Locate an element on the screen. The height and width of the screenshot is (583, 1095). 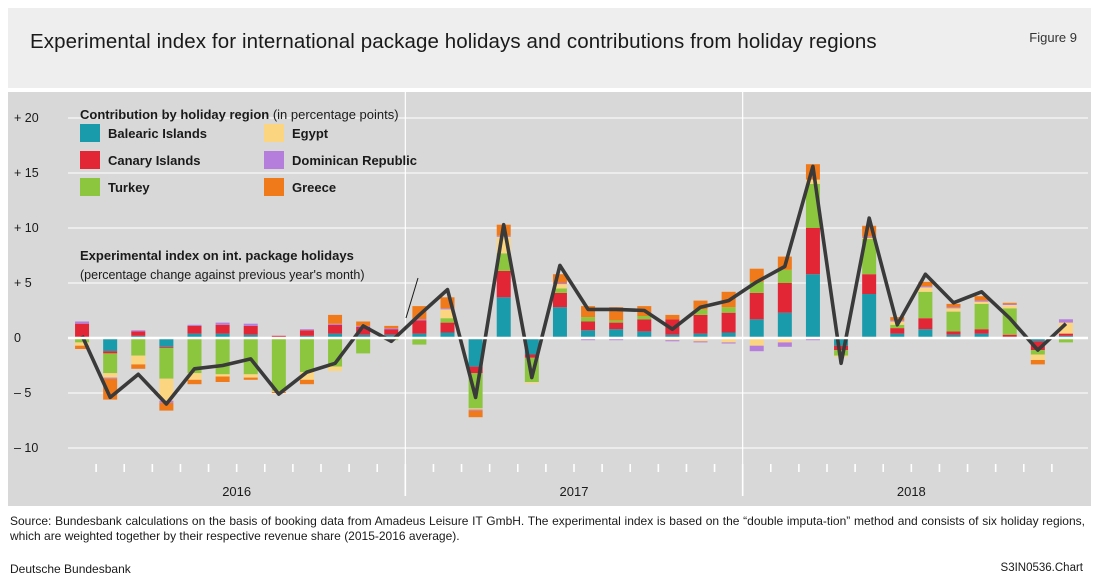
y-tick-label: + 20 is located at coordinates (26, 118).